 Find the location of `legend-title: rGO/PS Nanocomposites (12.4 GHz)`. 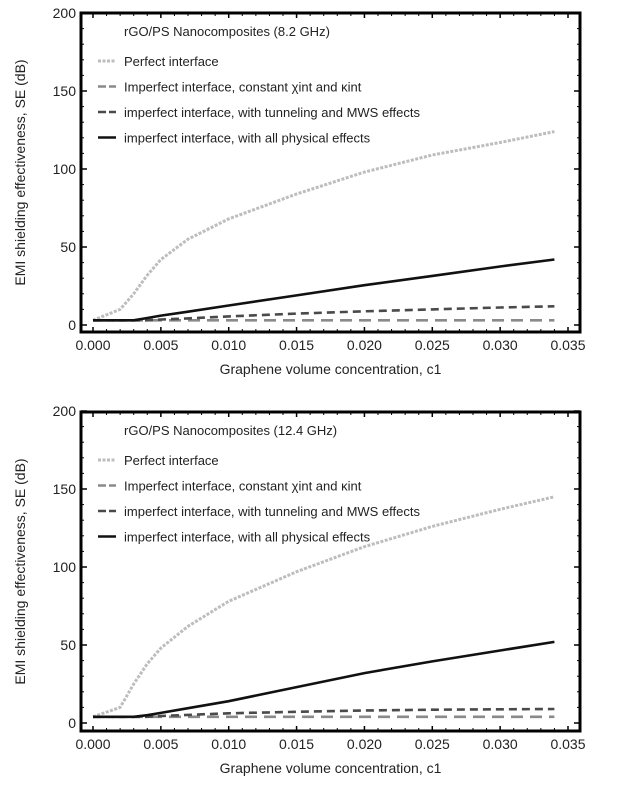

legend-title: rGO/PS Nanocomposites (12.4 GHz) is located at coordinates (230, 430).